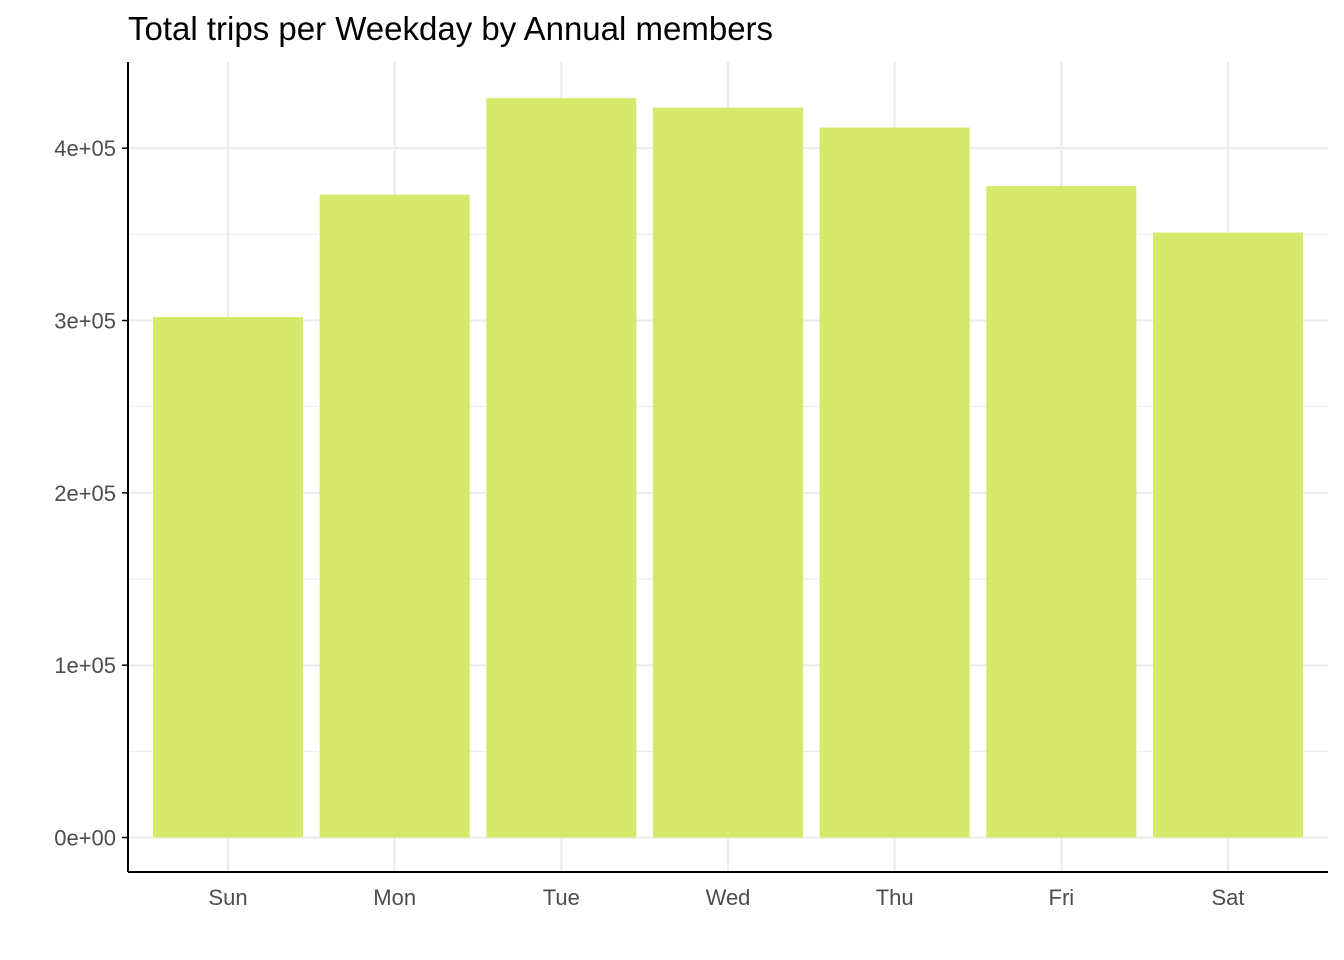 This screenshot has height=960, width=1344. What do you see at coordinates (85, 493) in the screenshot?
I see `y-tick-label: 2e+05` at bounding box center [85, 493].